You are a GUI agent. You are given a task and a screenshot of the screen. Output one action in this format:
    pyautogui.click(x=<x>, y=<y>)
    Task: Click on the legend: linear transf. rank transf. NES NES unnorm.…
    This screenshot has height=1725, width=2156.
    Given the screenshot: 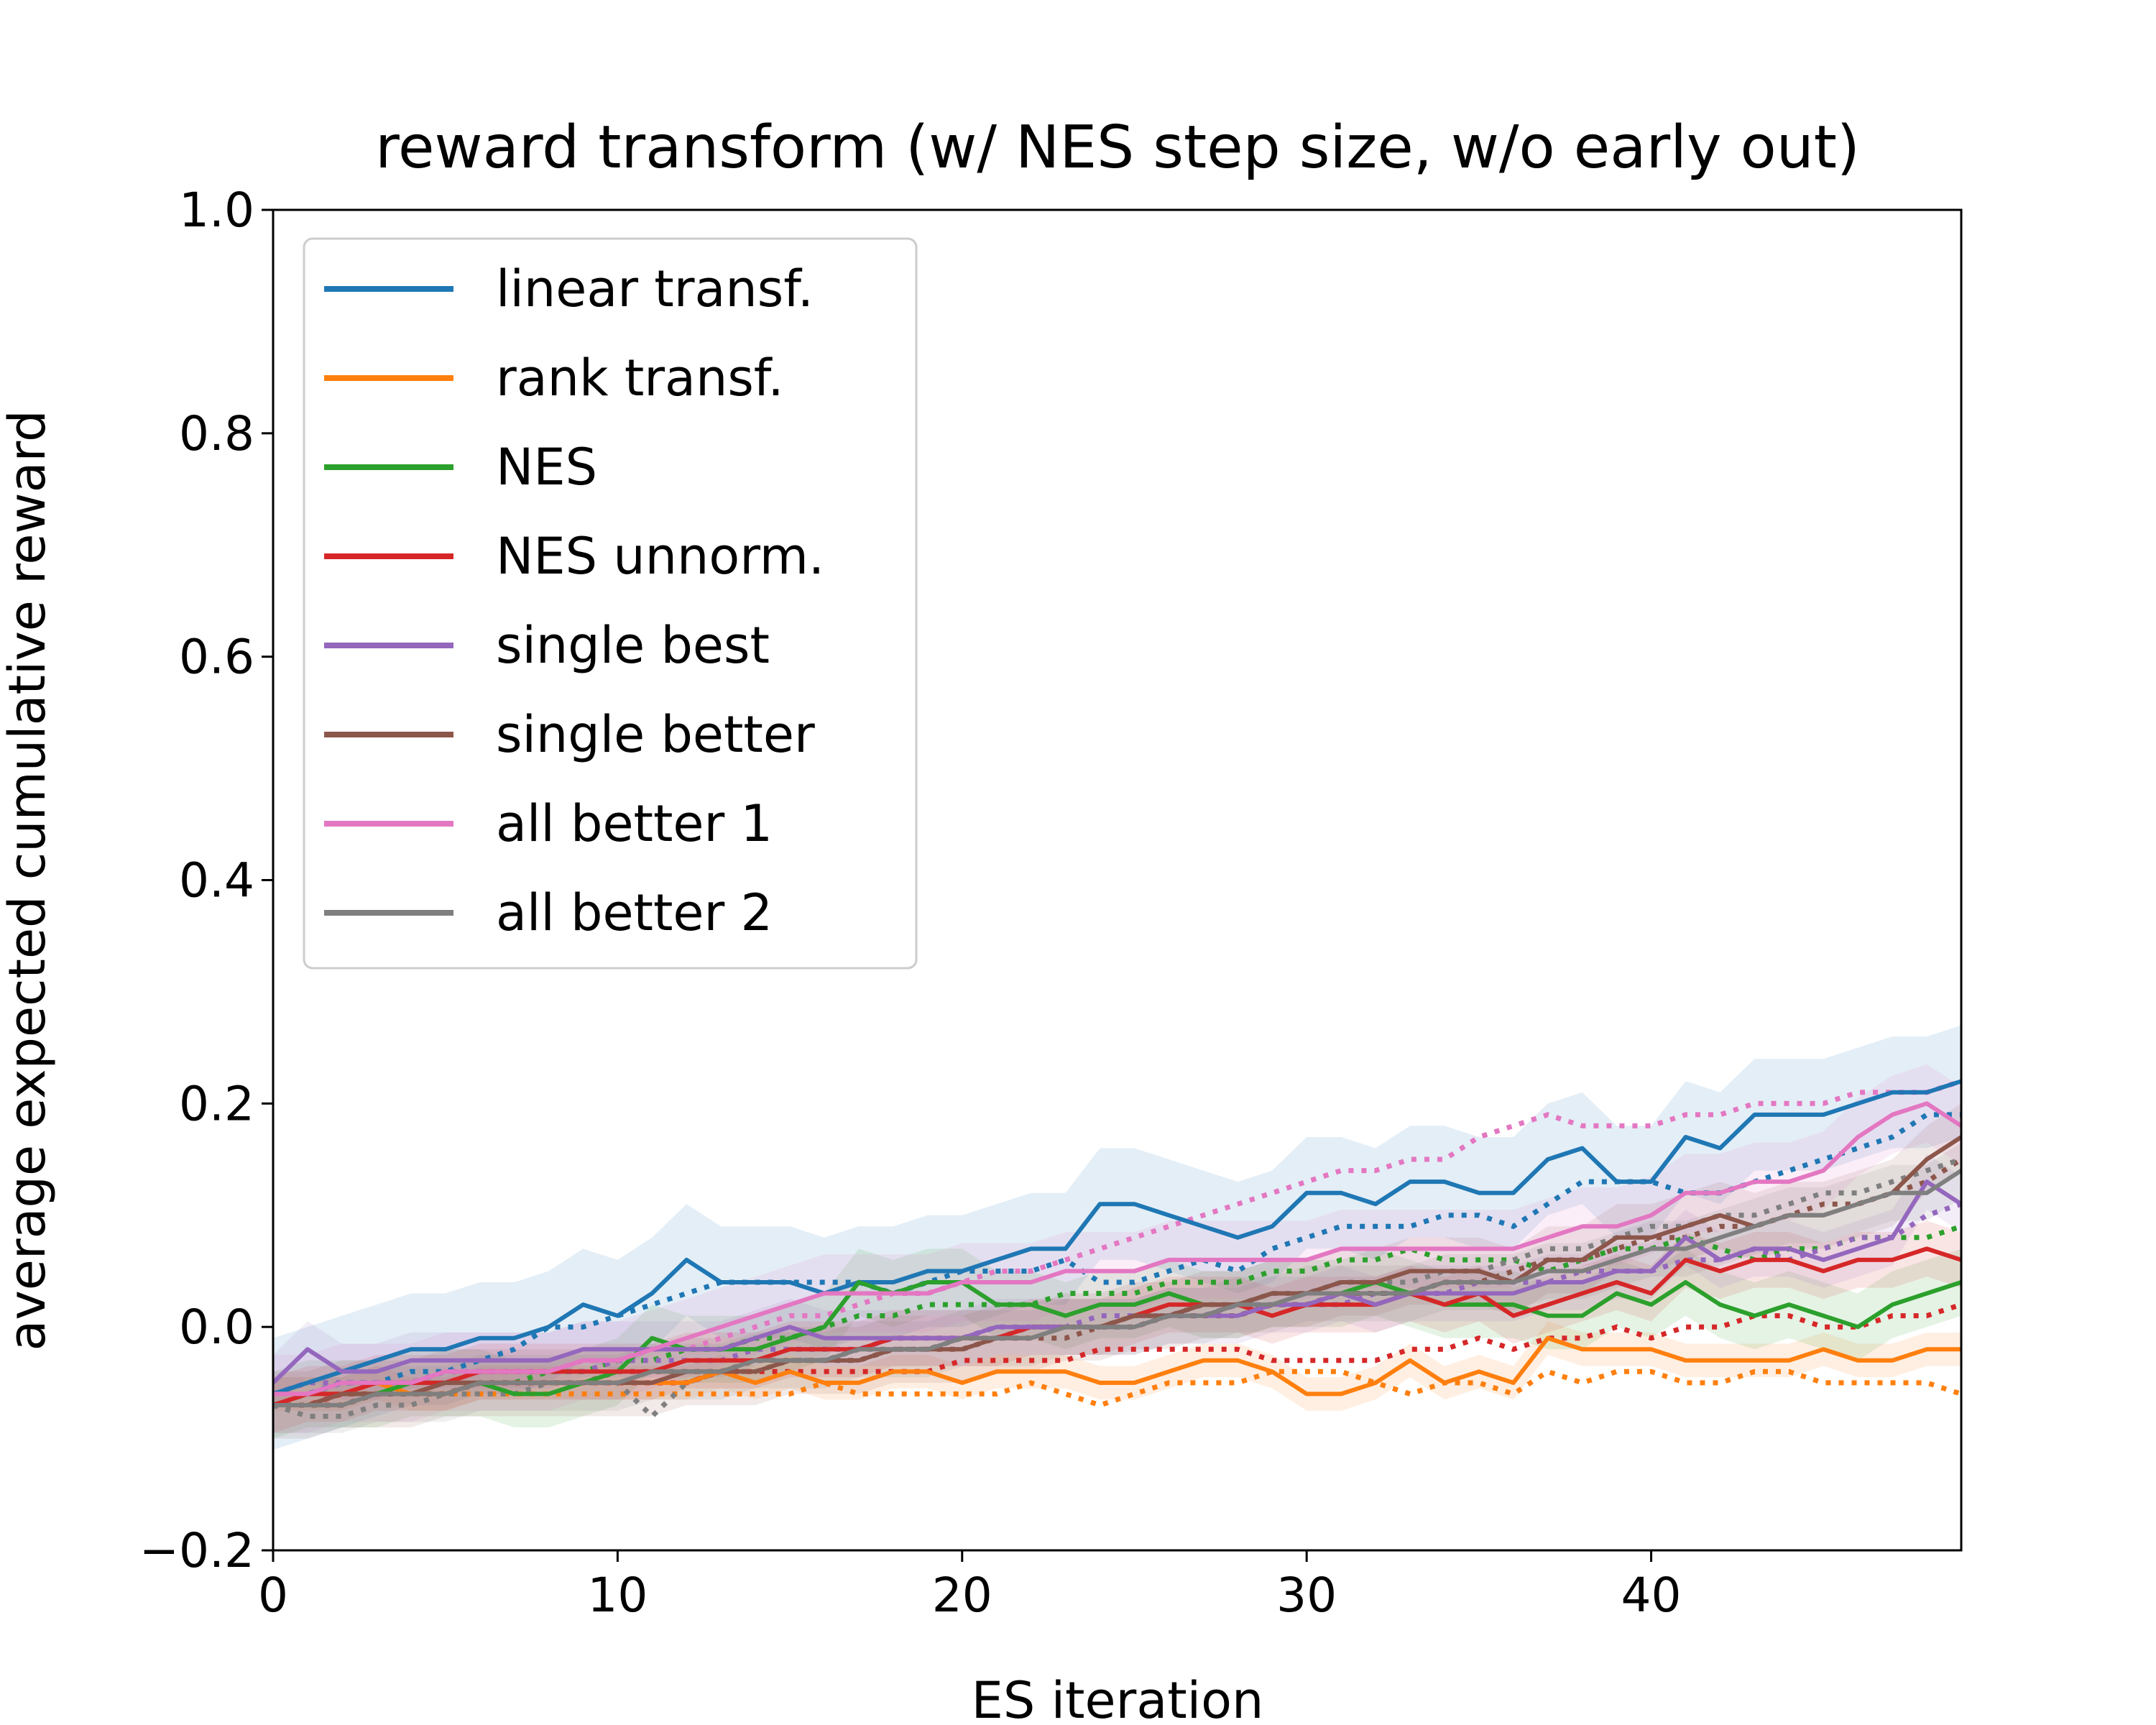 What is the action you would take?
    pyautogui.click(x=610, y=603)
    